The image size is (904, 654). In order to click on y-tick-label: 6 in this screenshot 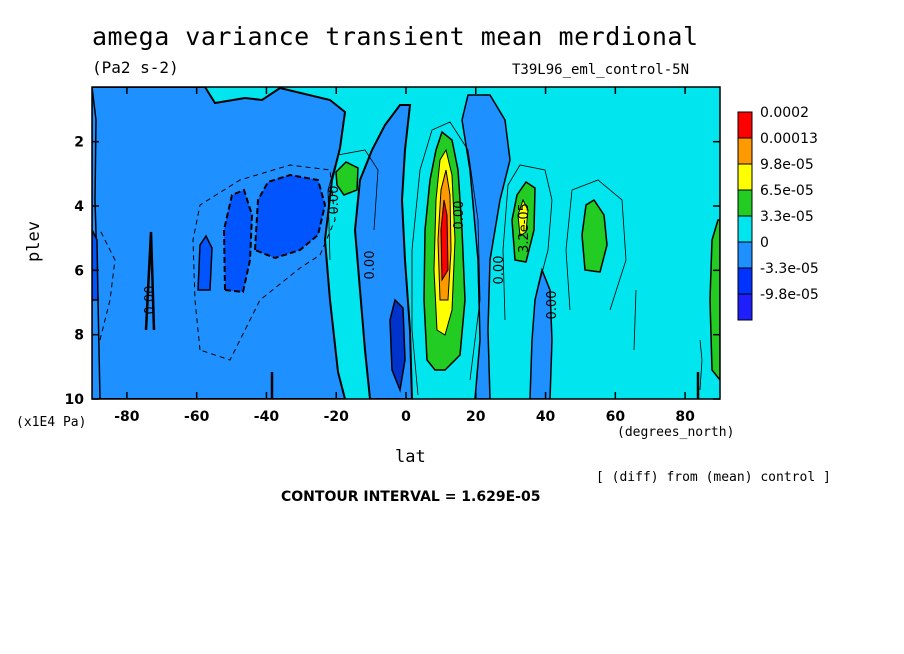, I will do `click(79, 271)`.